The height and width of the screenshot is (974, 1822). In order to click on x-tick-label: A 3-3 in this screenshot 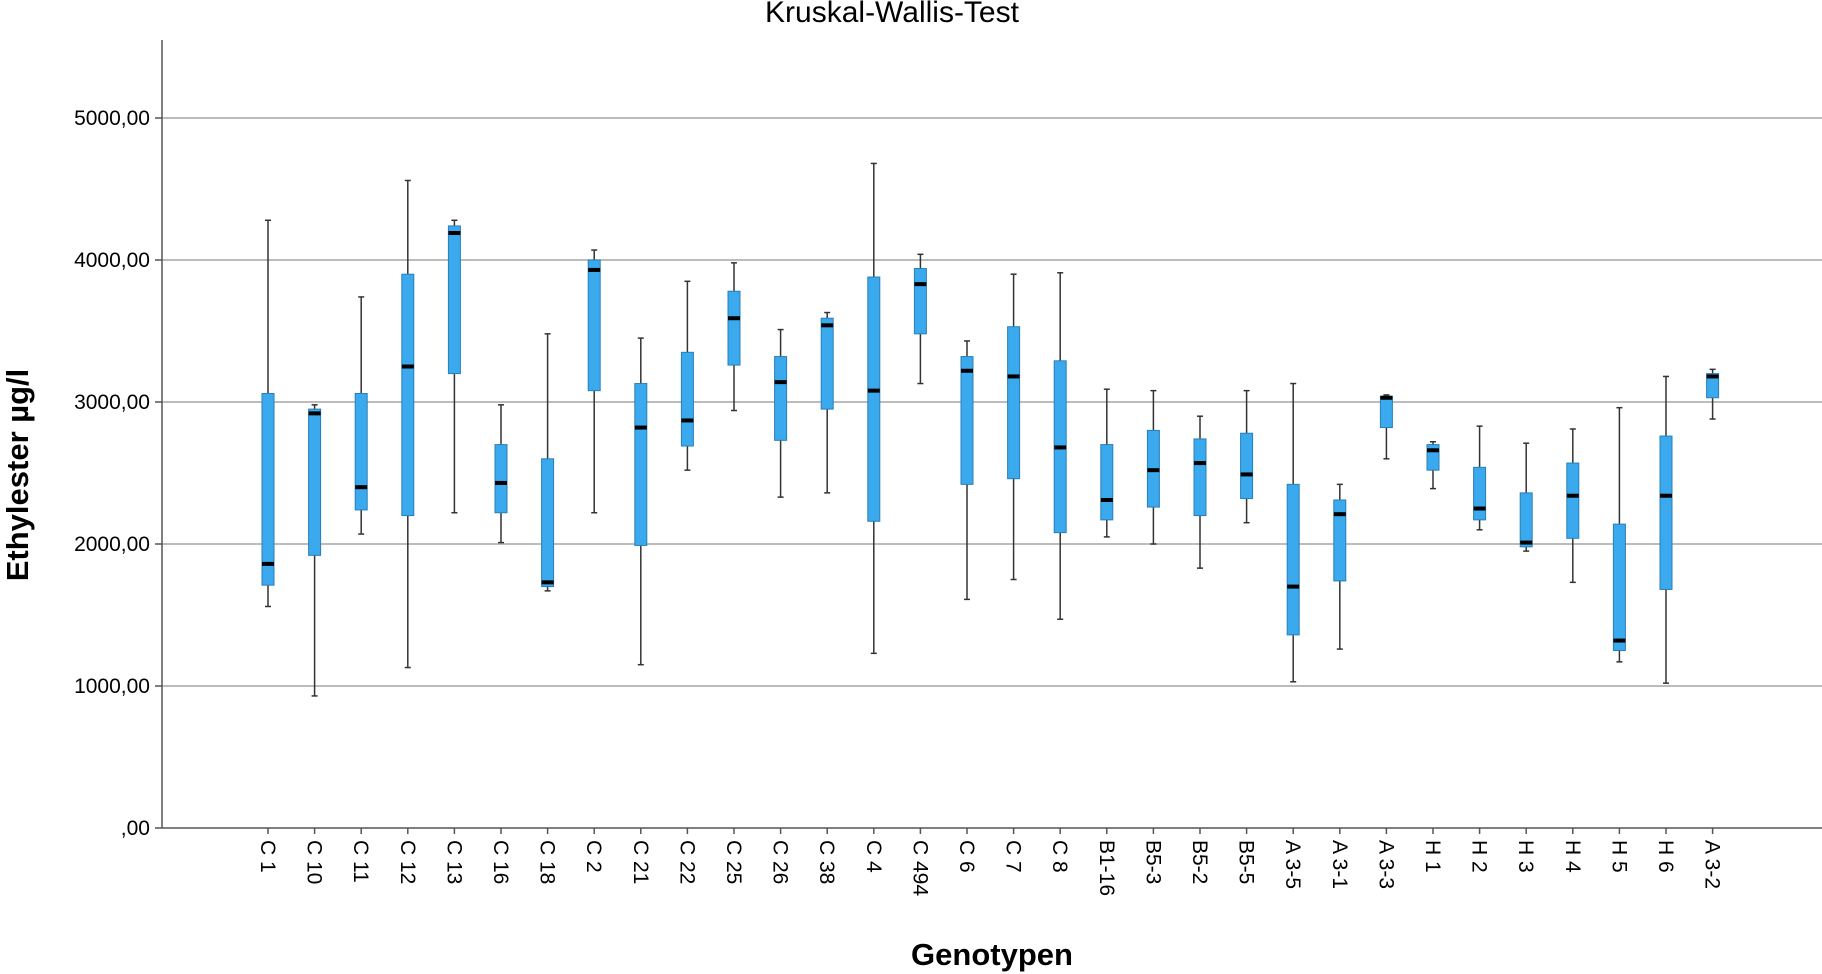, I will do `click(1385, 864)`.